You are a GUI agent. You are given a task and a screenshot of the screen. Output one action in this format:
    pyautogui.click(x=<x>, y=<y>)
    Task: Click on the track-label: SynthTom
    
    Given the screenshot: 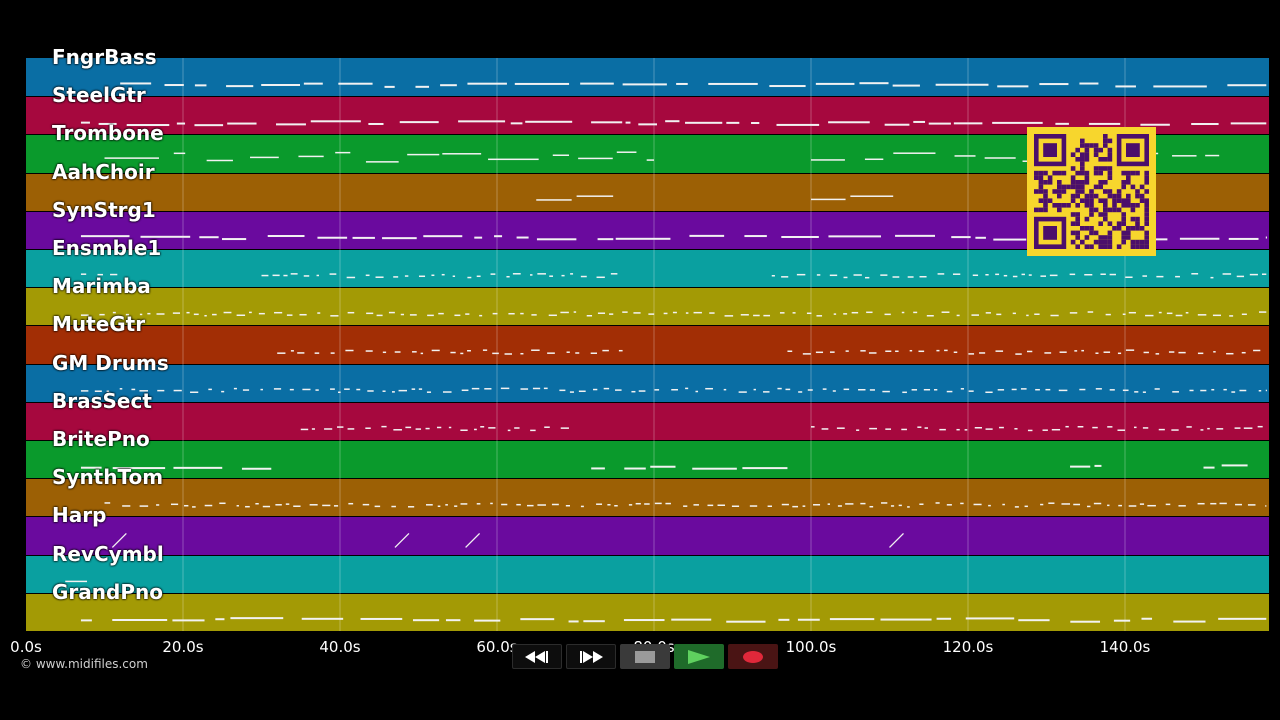 What is the action you would take?
    pyautogui.click(x=108, y=477)
    